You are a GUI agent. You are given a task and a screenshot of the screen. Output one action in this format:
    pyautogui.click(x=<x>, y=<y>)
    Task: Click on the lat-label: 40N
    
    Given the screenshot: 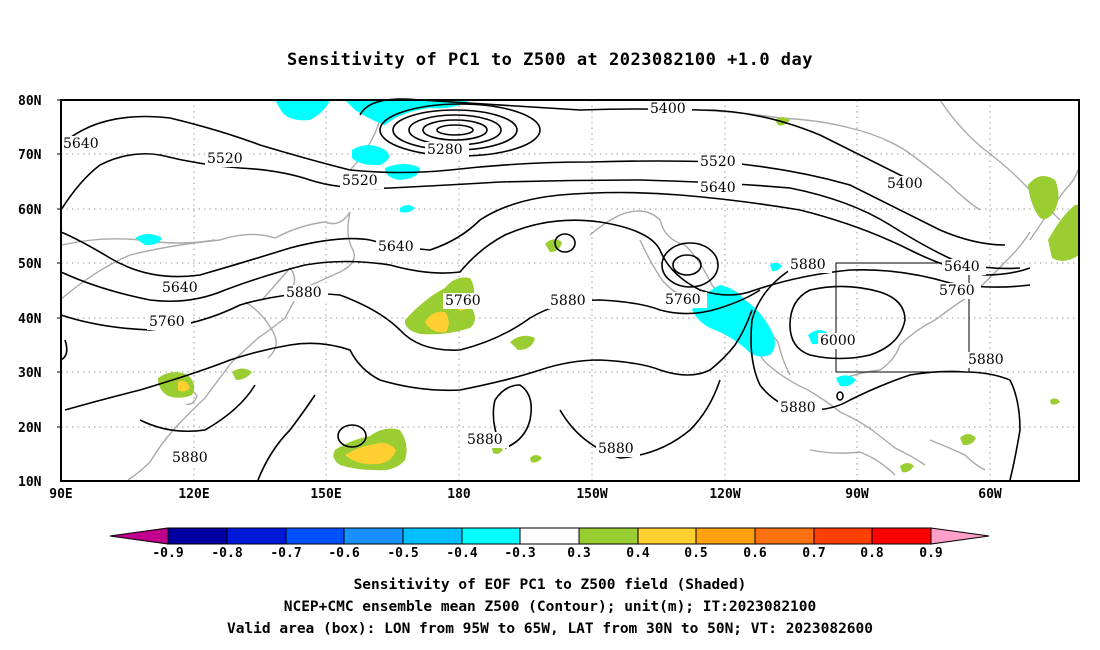 What is the action you would take?
    pyautogui.click(x=30, y=319)
    